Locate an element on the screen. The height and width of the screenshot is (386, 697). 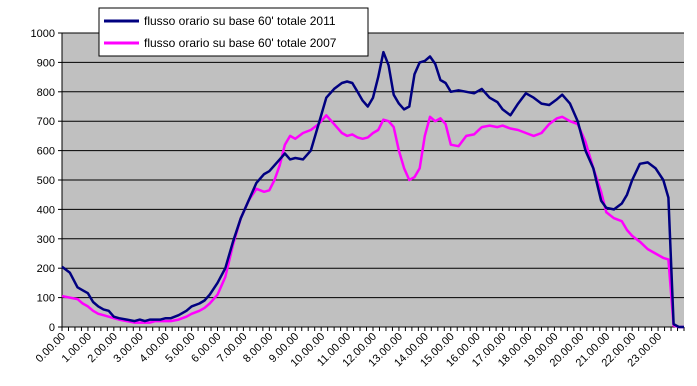
y-tick-label: 300 is located at coordinates (46, 240).